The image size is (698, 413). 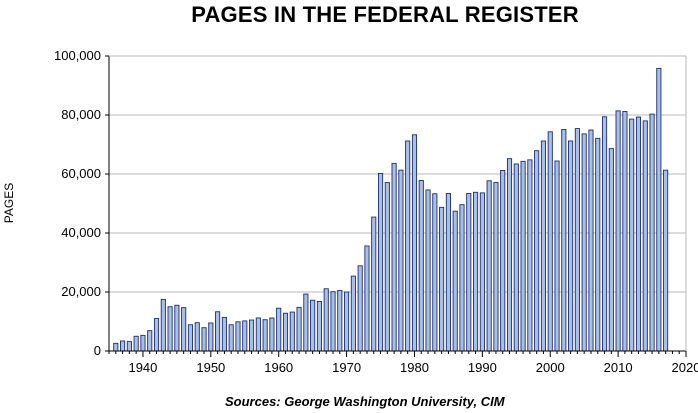 I want to click on x-tick-label: 1980, so click(x=414, y=367).